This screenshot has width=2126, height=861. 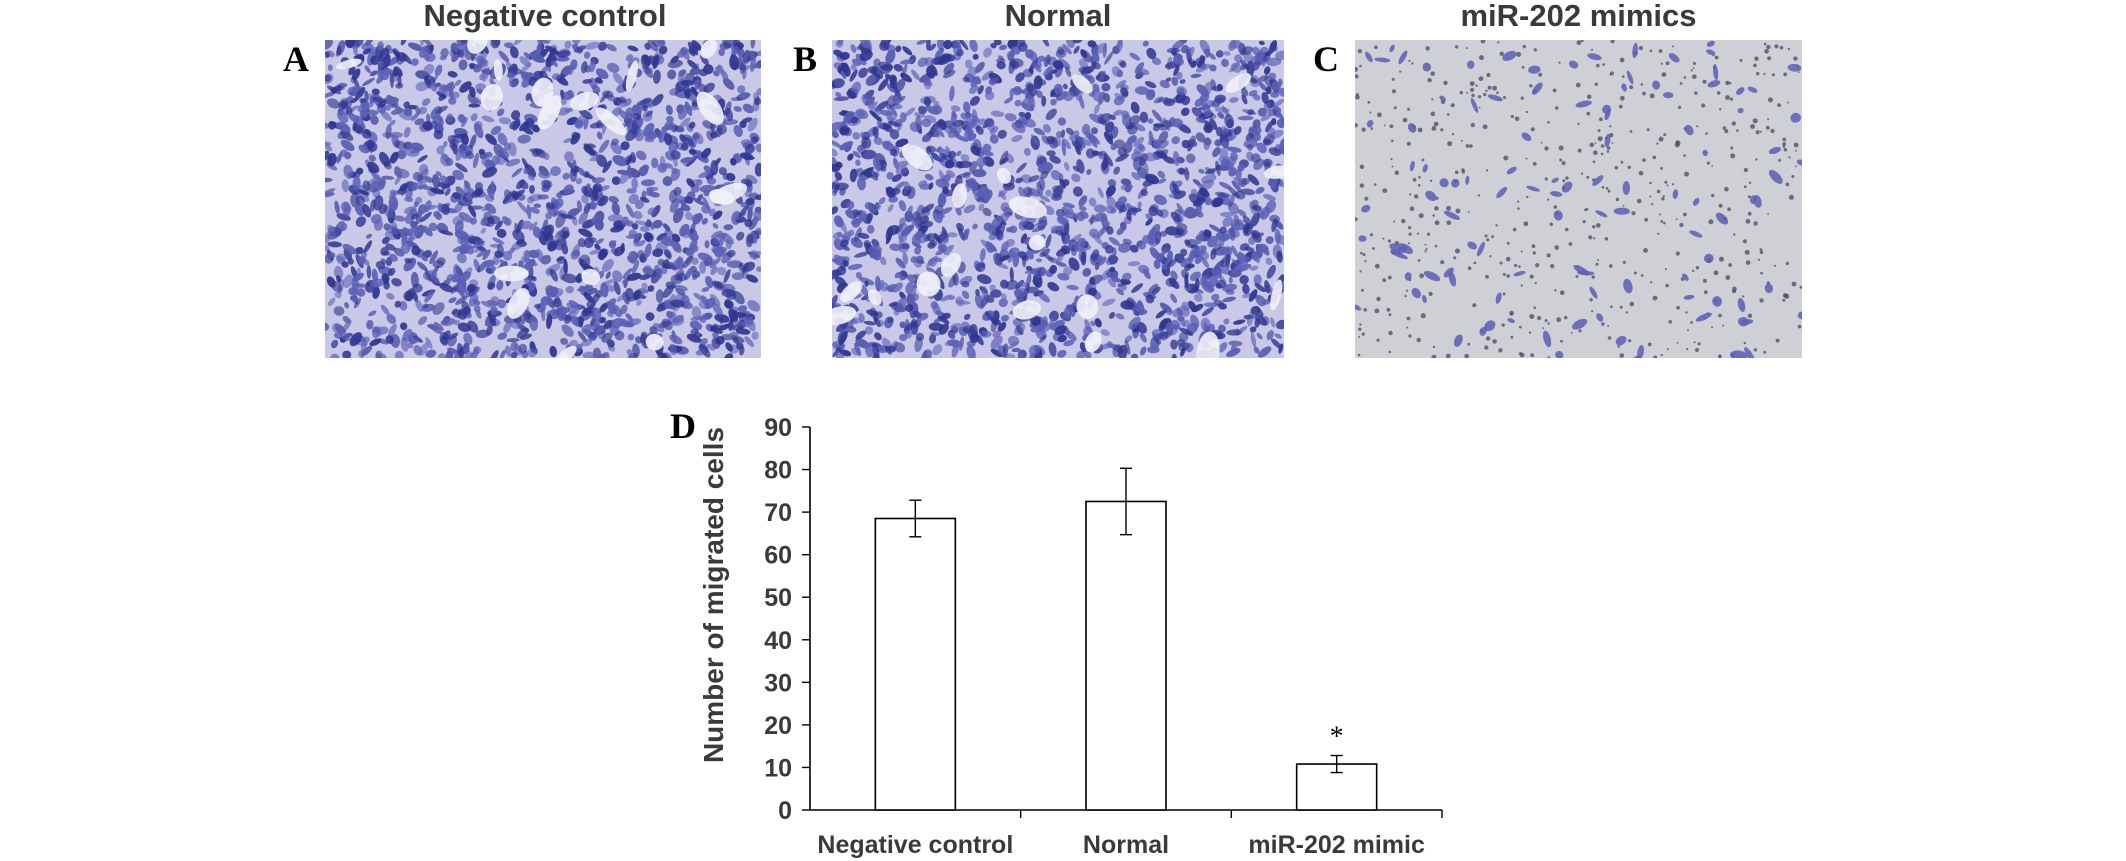 I want to click on panel-c-letter: C, so click(x=1326, y=59).